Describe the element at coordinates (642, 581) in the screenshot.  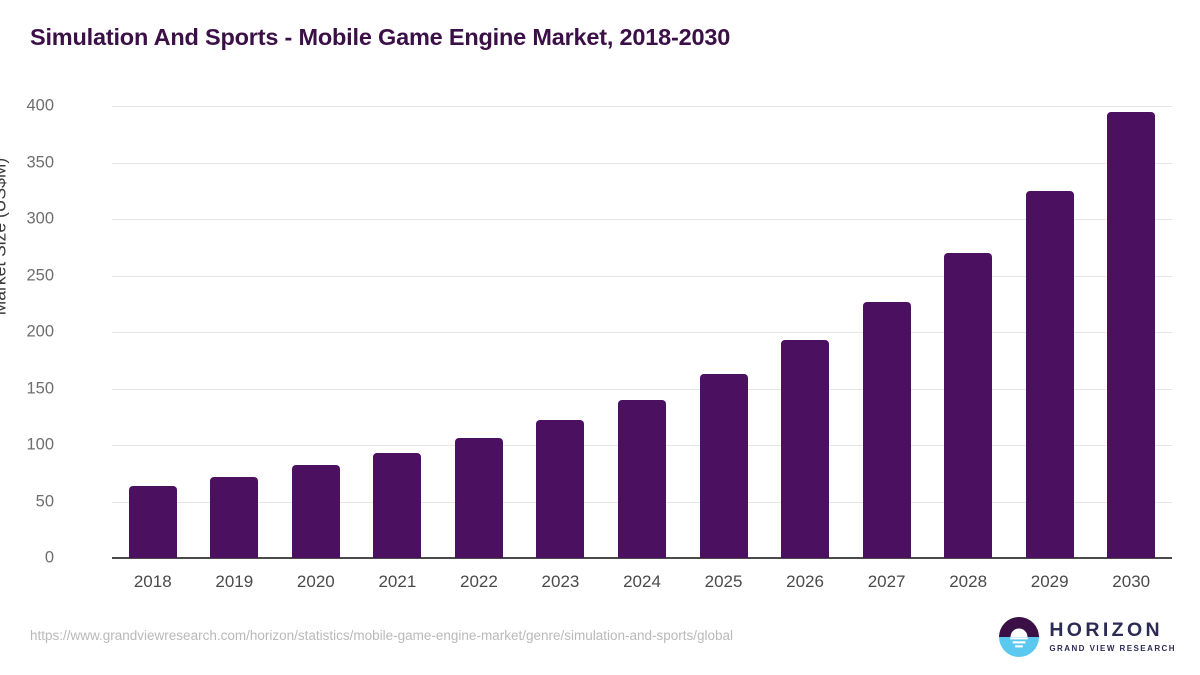
I see `x-axis-tick-label: 2024` at that location.